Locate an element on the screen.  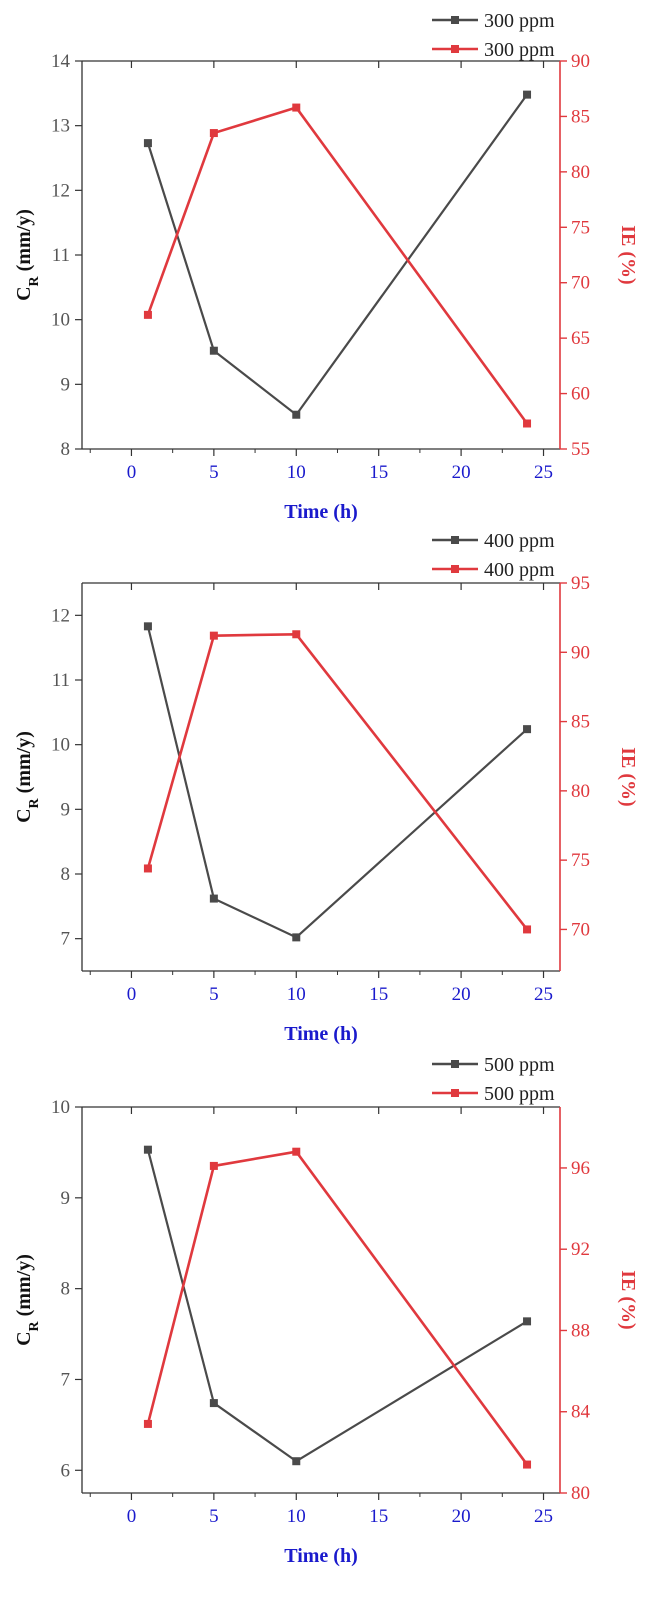
right-y-tick-label: 70 is located at coordinates (580, 929).